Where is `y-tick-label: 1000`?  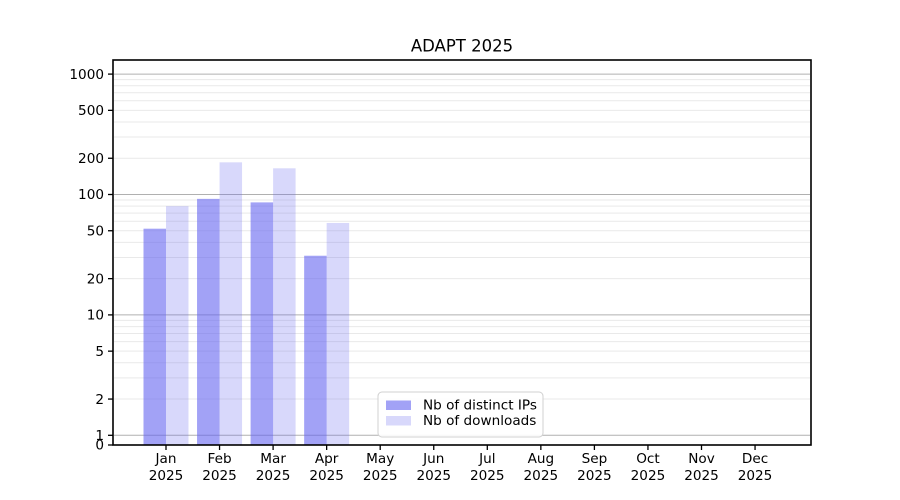 y-tick-label: 1000 is located at coordinates (86, 75).